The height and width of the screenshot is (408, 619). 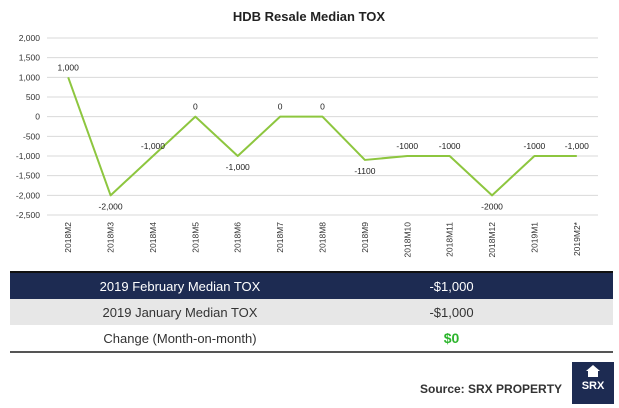 I want to click on source-label: Source: SRX PROPERTY, so click(x=491, y=389).